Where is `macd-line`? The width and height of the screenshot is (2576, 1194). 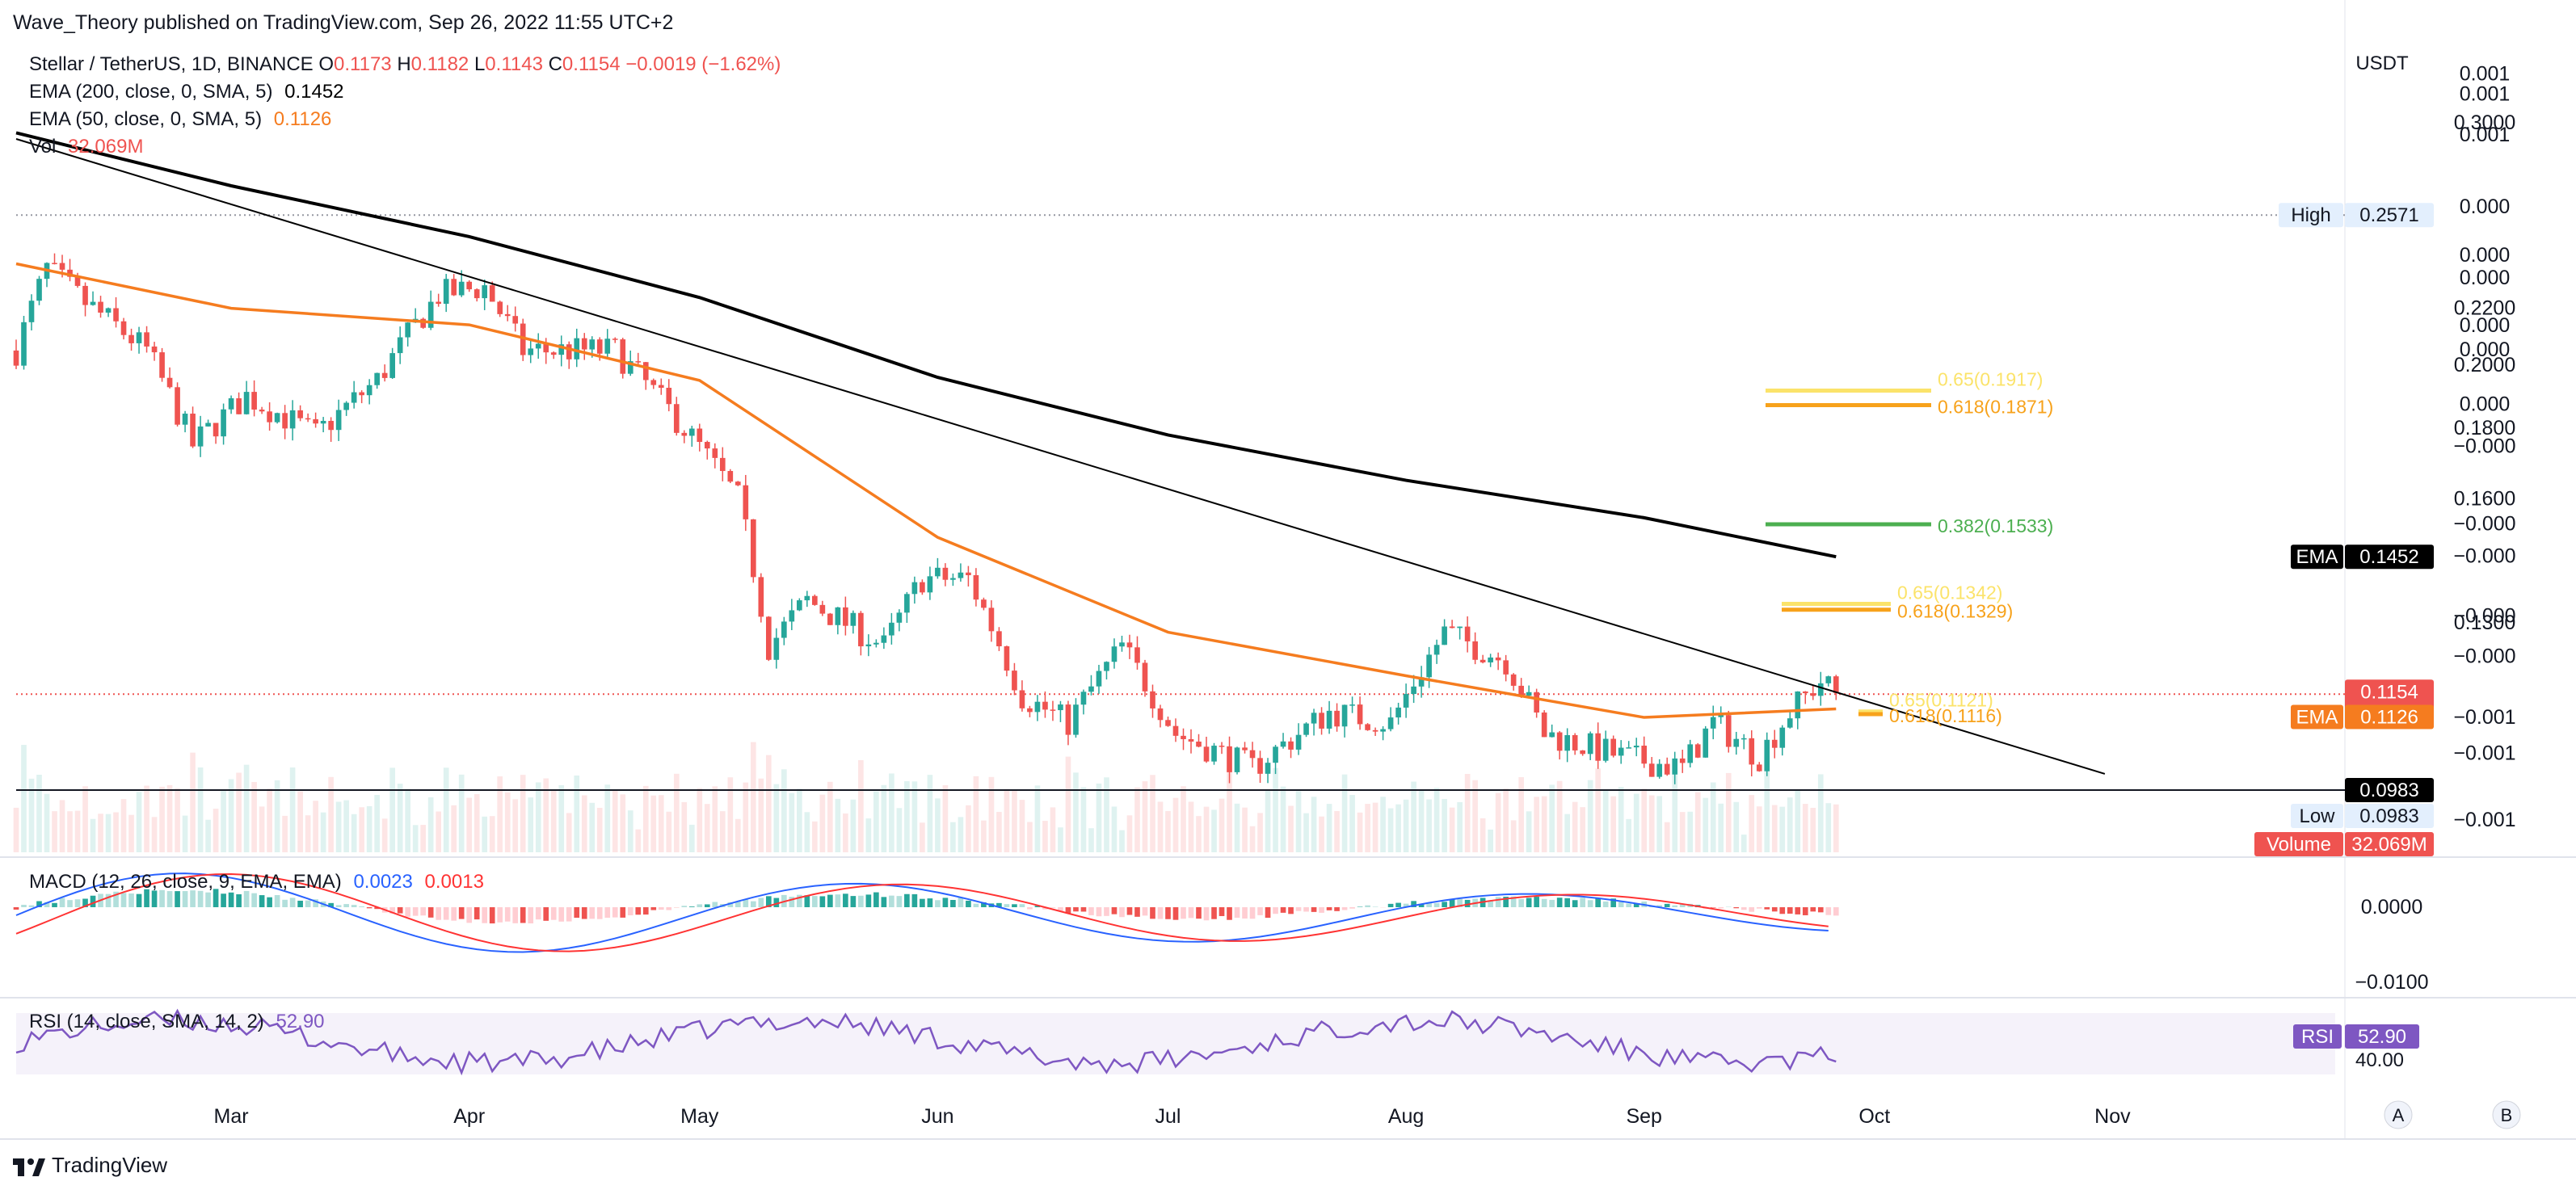 macd-line is located at coordinates (922, 913).